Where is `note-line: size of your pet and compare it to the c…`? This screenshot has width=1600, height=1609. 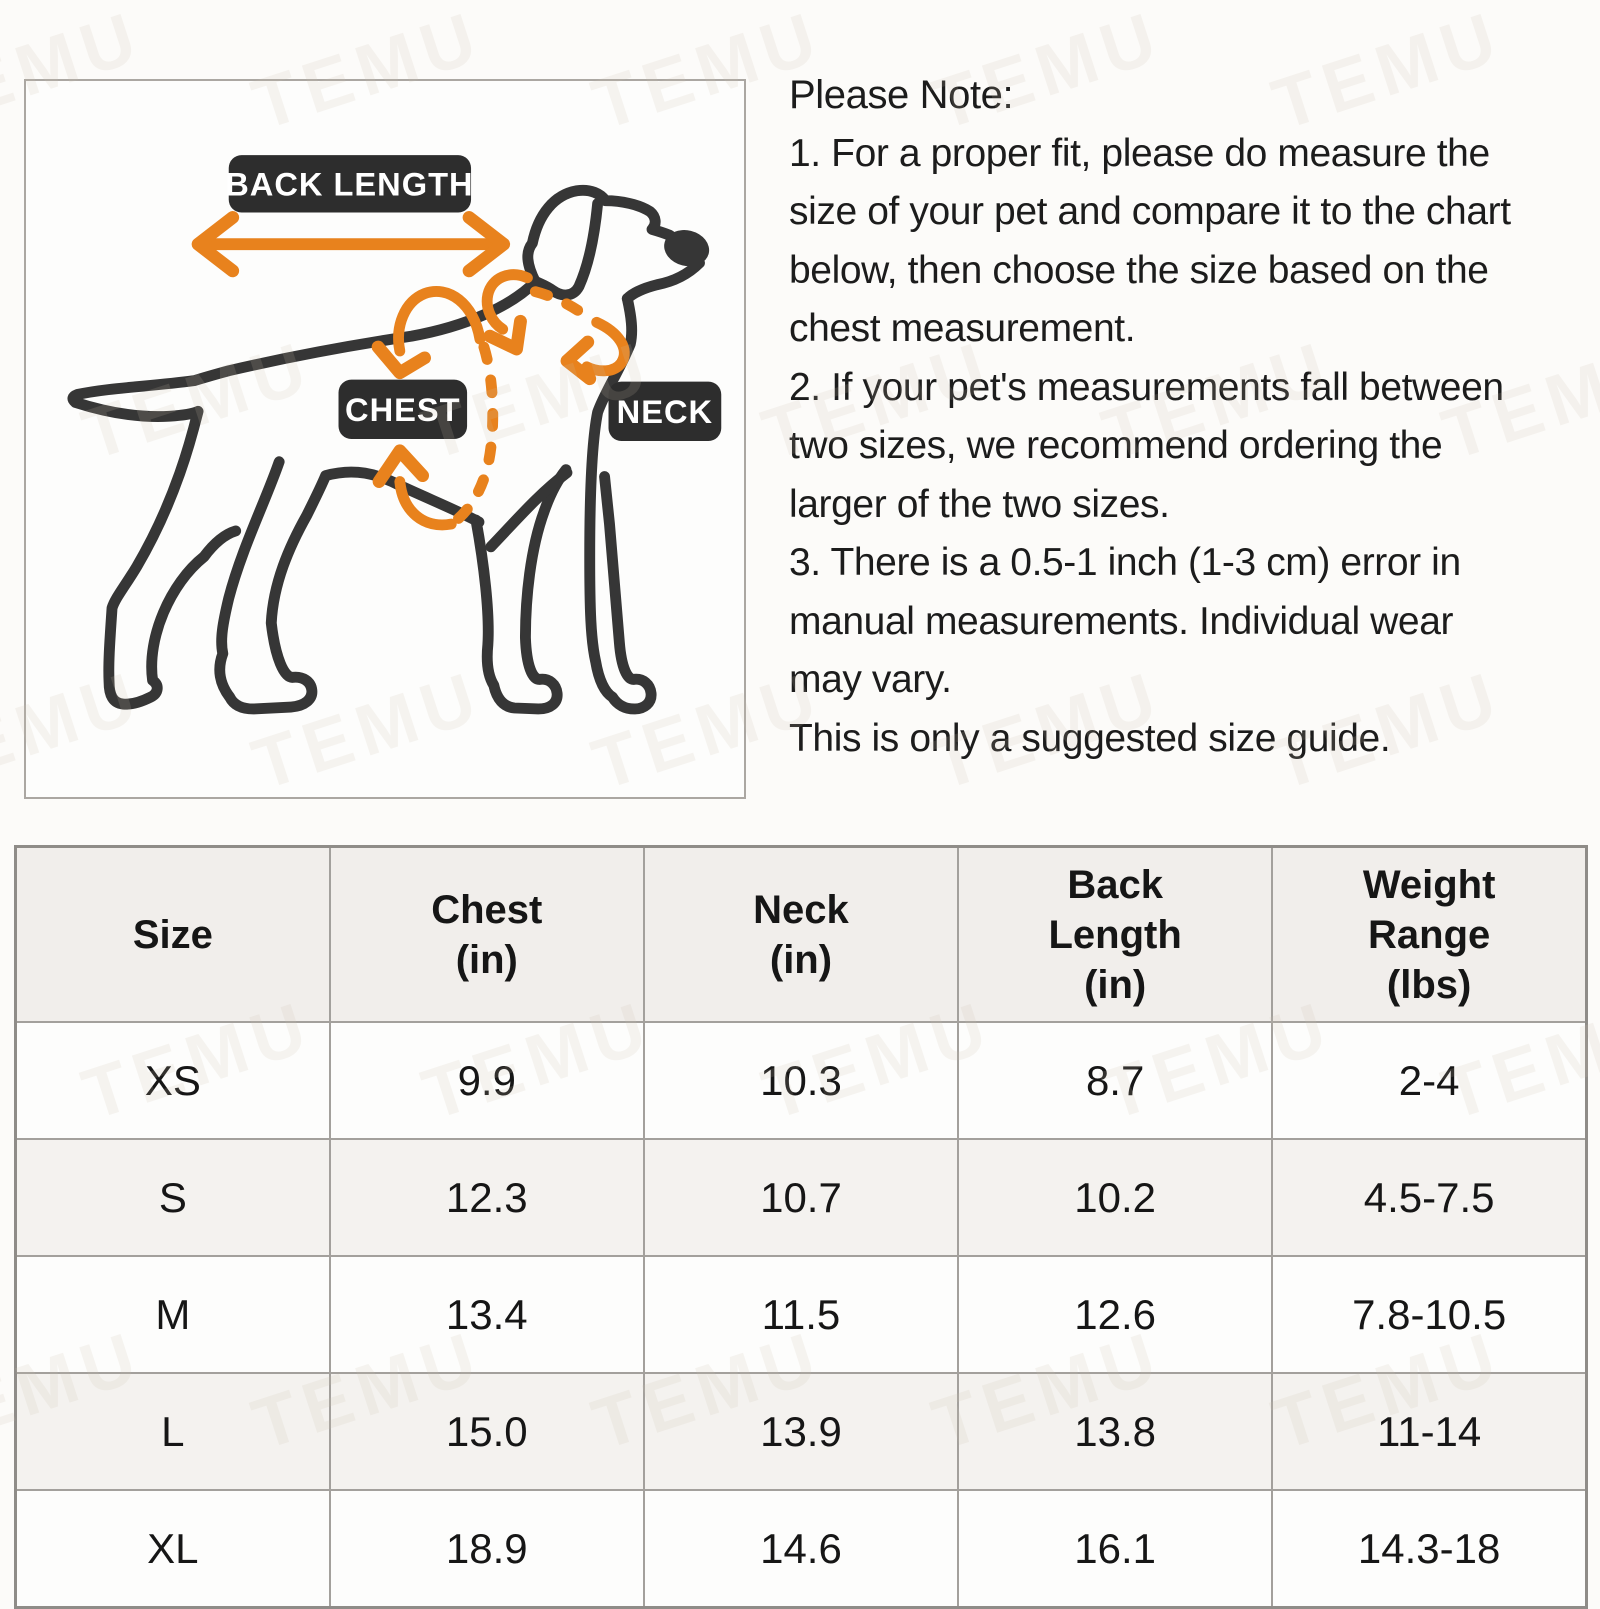 note-line: size of your pet and compare it to the c… is located at coordinates (1150, 211).